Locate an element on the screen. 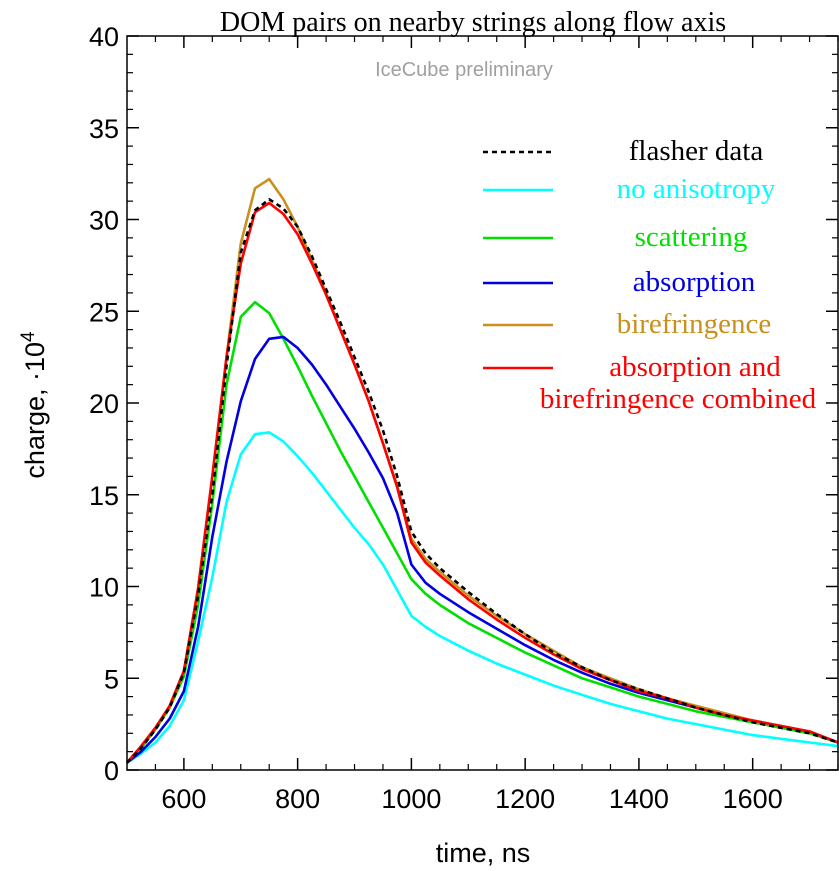  x-tick-label: 600 is located at coordinates (183, 799).